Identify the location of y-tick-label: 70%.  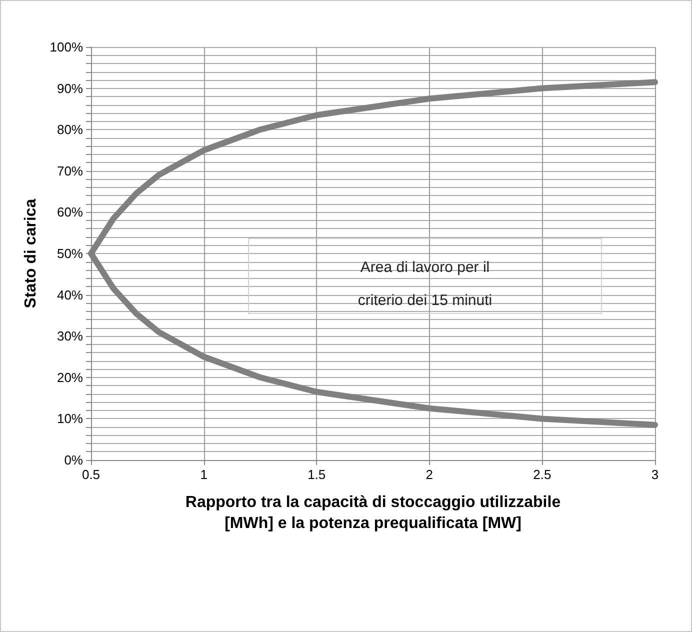
(70, 170).